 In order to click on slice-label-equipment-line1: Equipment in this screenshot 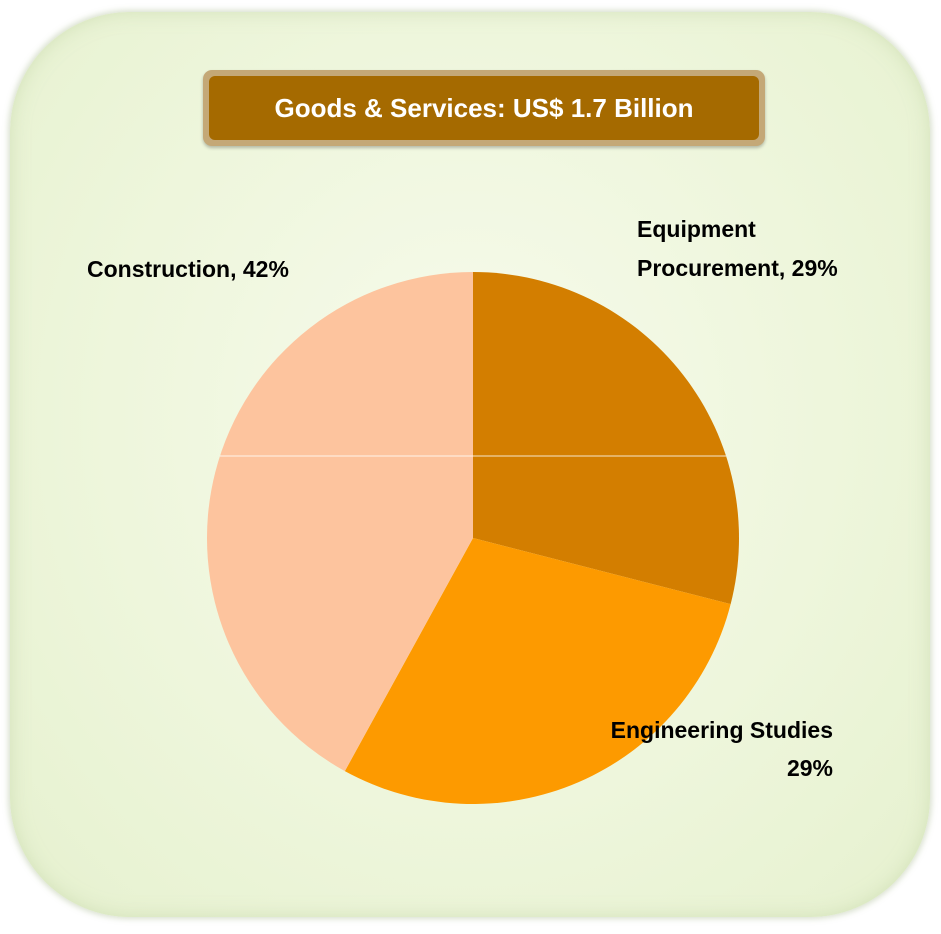, I will do `click(696, 229)`.